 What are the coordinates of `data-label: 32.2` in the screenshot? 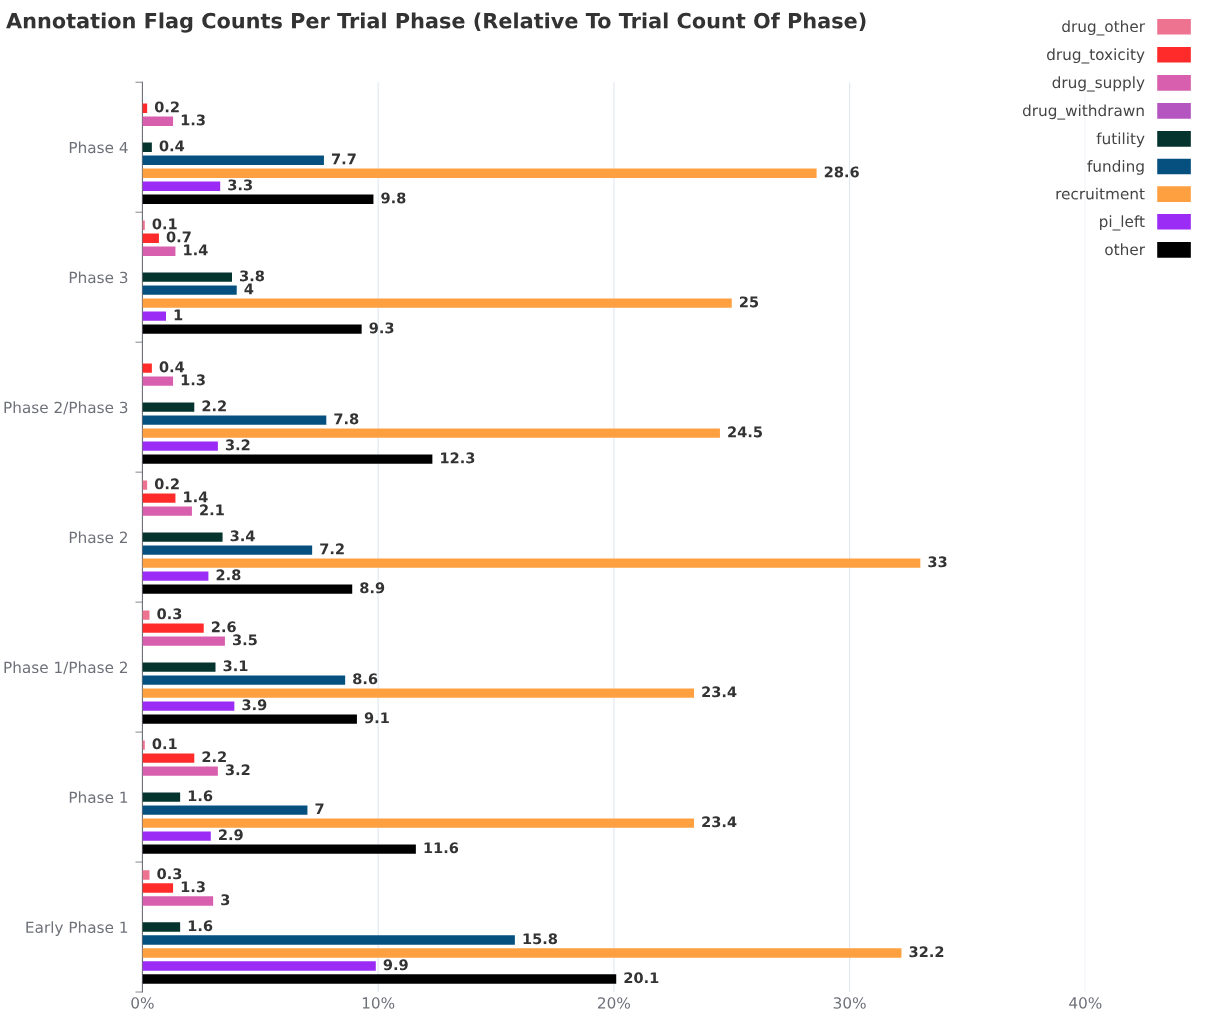 It's located at (926, 952).